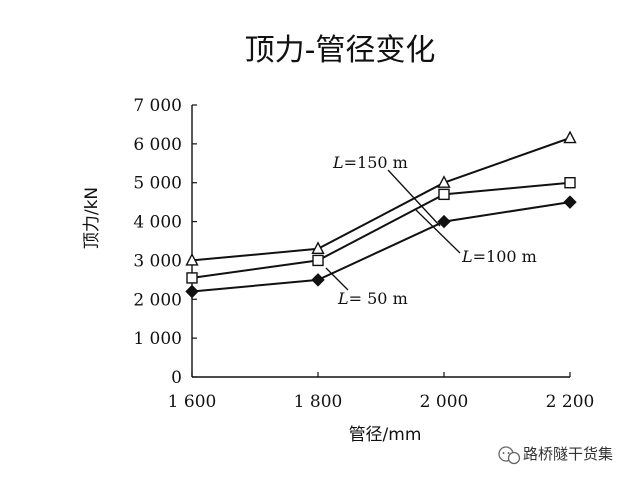  What do you see at coordinates (157, 339) in the screenshot?
I see `y-tick-label: 1 000` at bounding box center [157, 339].